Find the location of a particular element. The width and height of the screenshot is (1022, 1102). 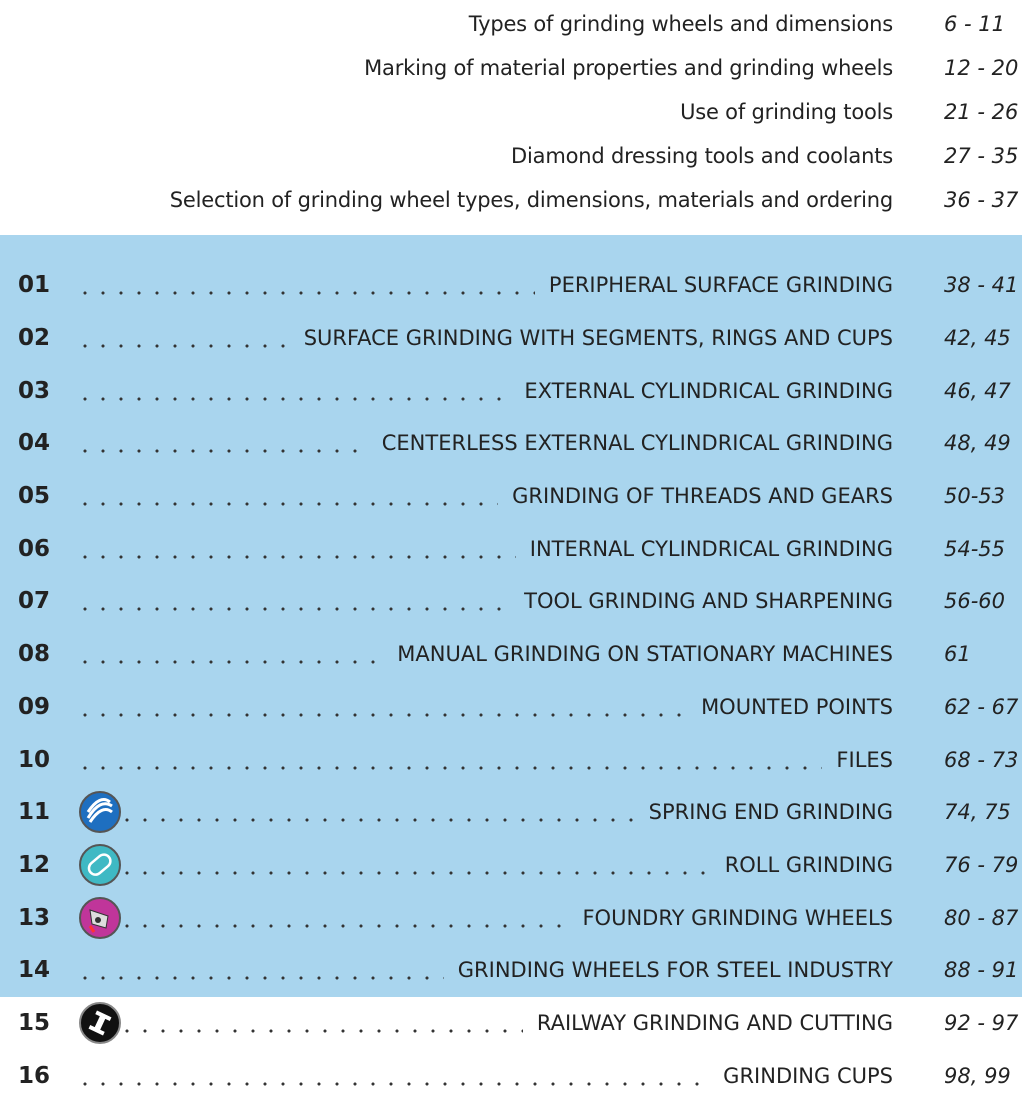

section-title: FOUNDRY GRINDING WHEELS is located at coordinates (737, 917).